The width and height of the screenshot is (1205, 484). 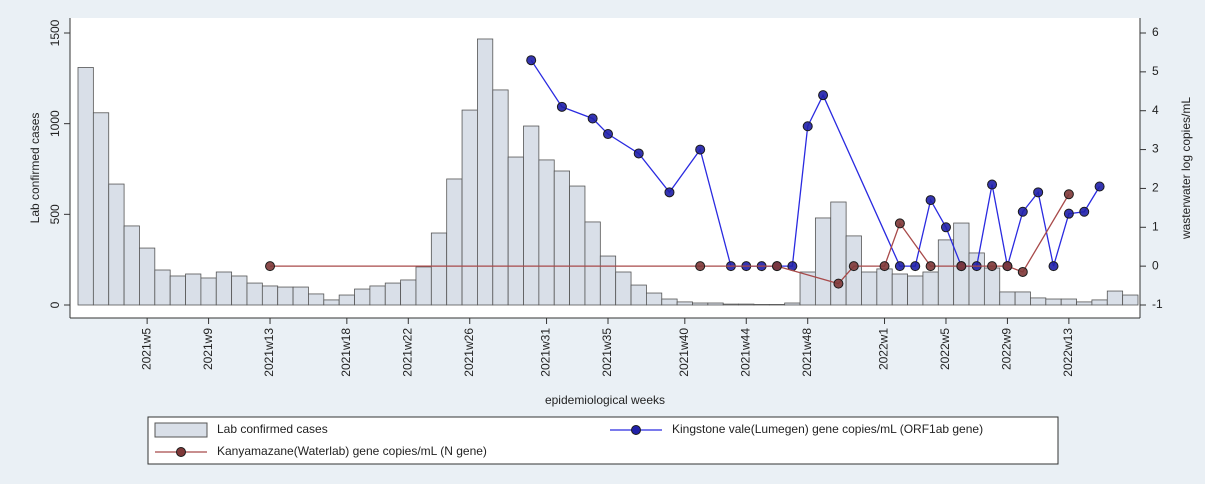 I want to click on y2-tick-label: 6, so click(x=1155, y=32).